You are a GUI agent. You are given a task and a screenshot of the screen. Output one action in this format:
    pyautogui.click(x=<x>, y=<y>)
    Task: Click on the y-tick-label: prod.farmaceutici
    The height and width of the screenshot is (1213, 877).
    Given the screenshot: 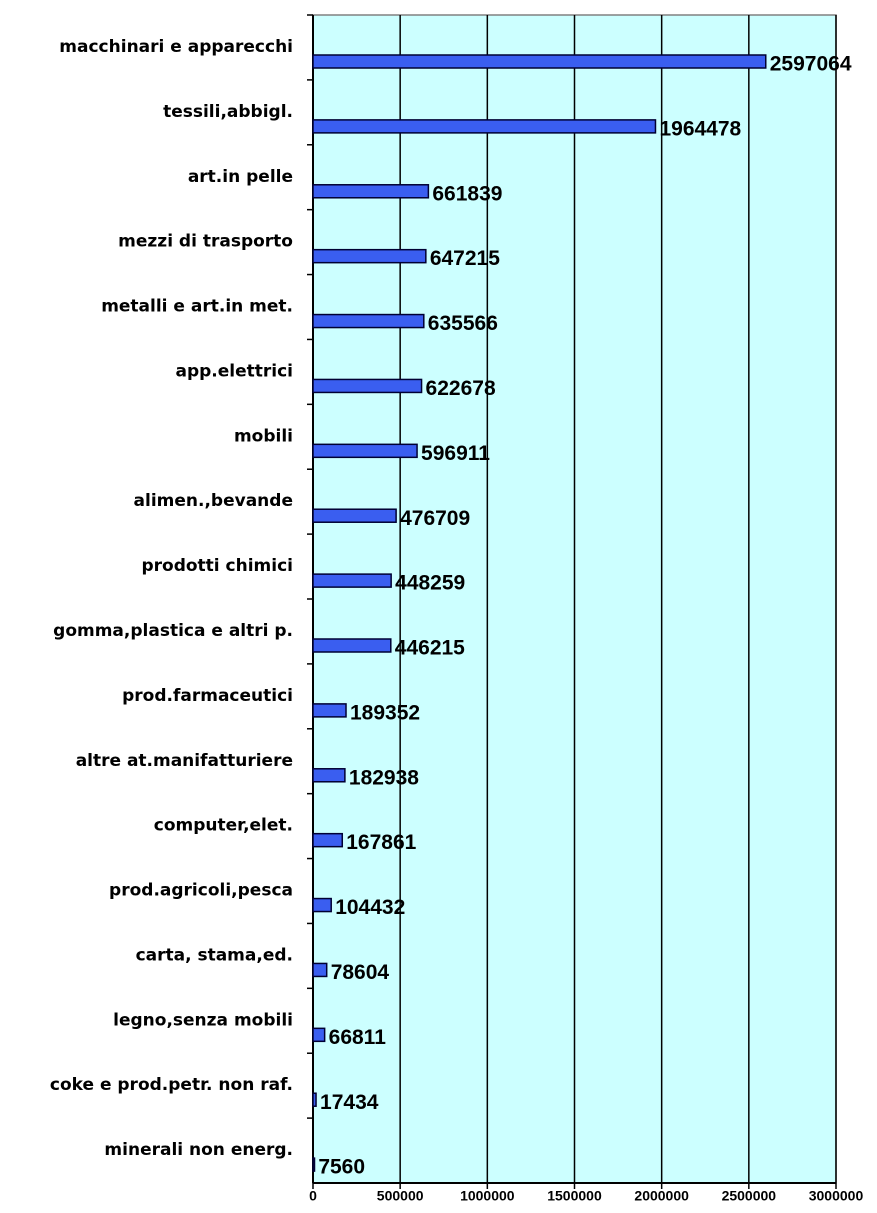 What is the action you would take?
    pyautogui.click(x=207, y=696)
    